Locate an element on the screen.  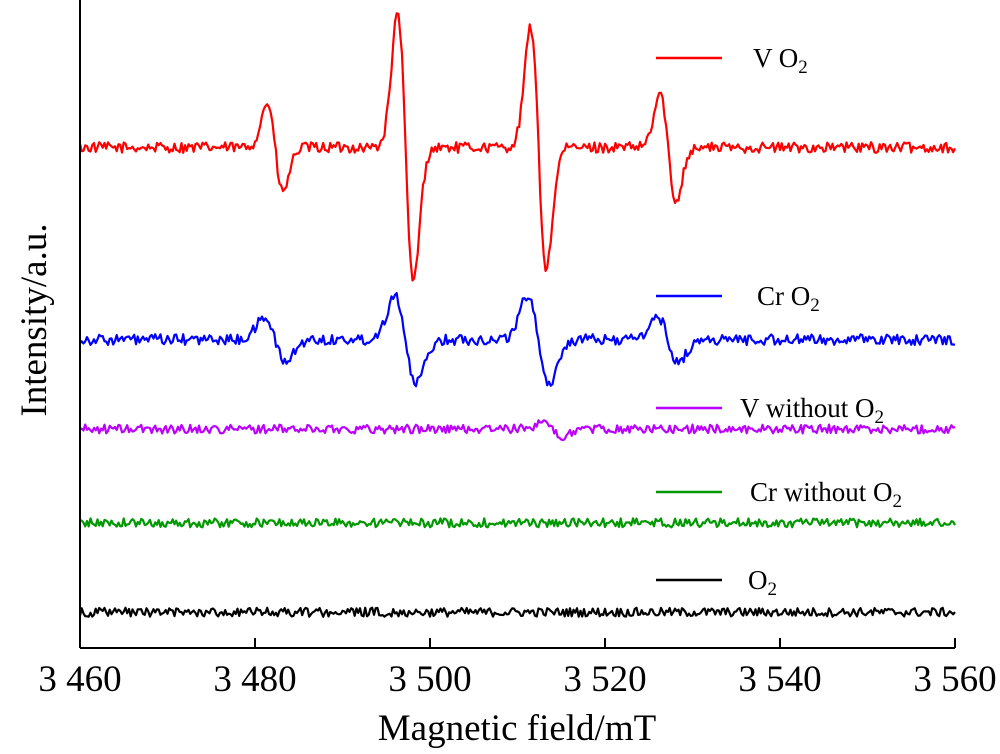
legend-label-v_no_o2: V without O2 is located at coordinates (812, 410).